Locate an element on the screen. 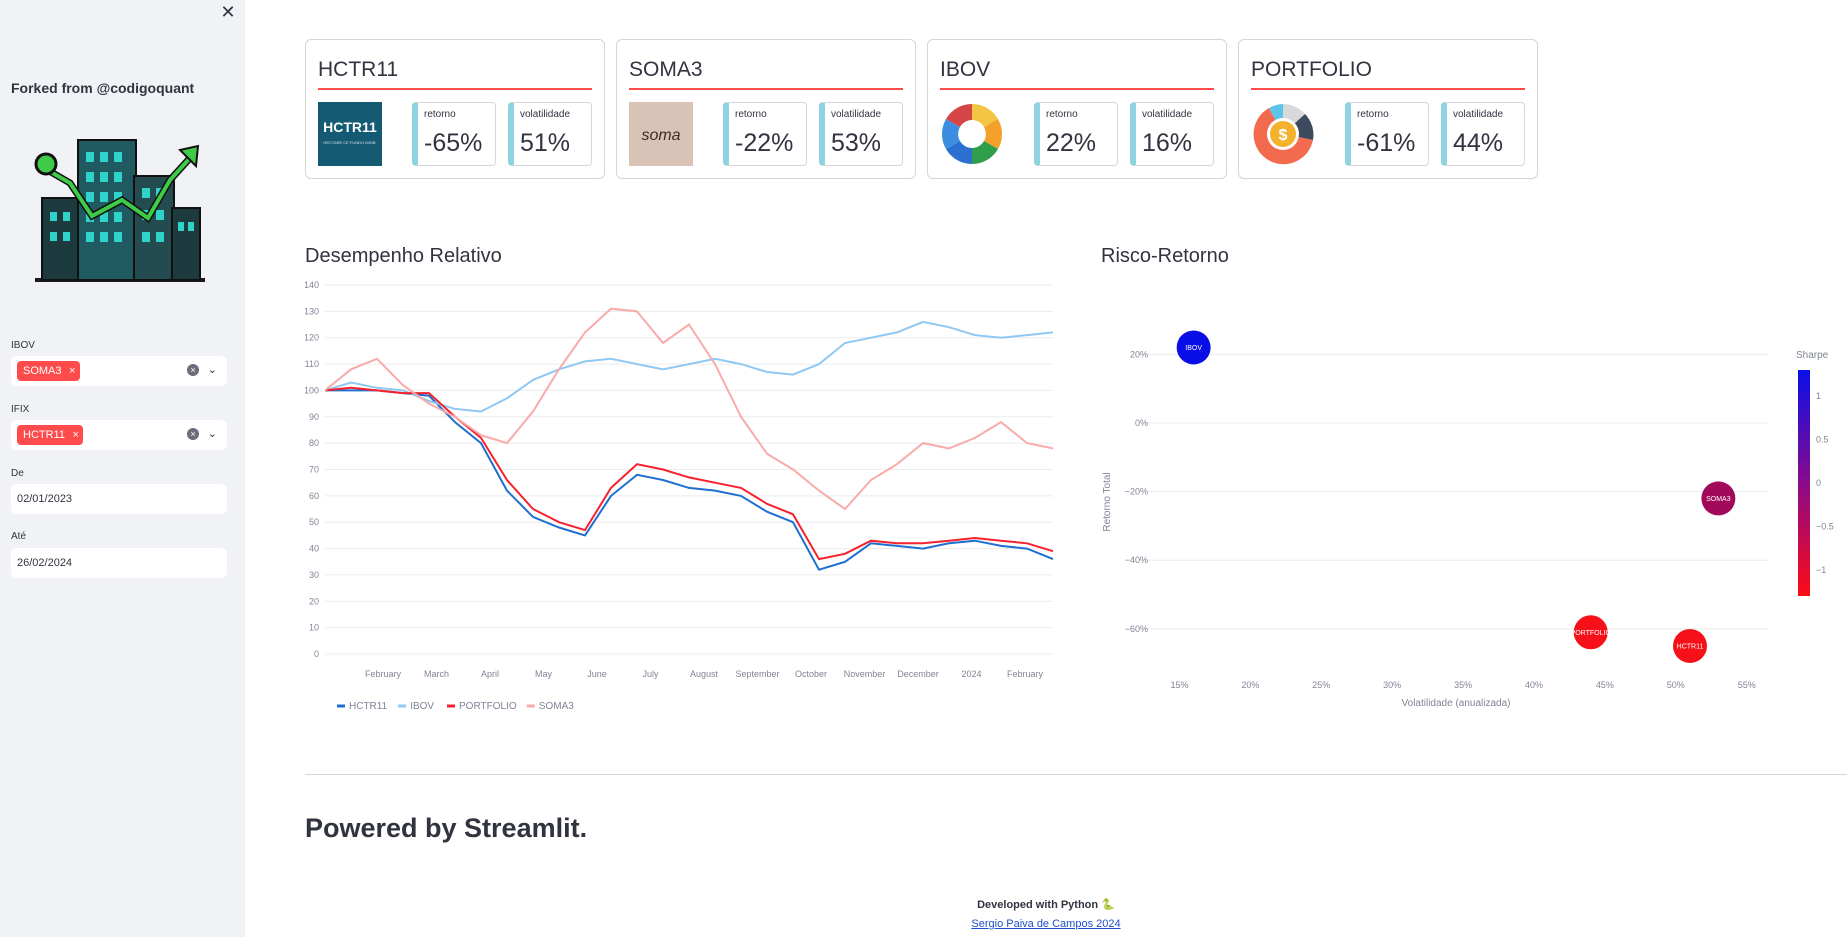  series-line-ibov is located at coordinates (689, 366).